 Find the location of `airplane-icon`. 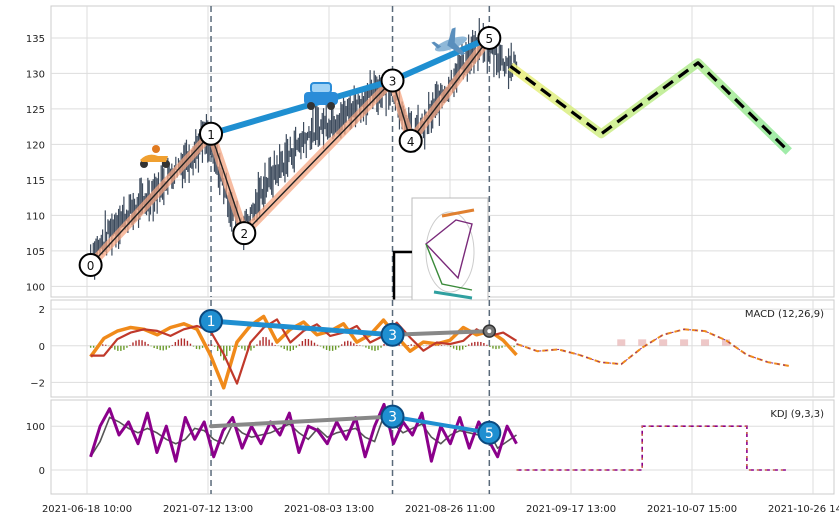

airplane-icon is located at coordinates (449, 41).